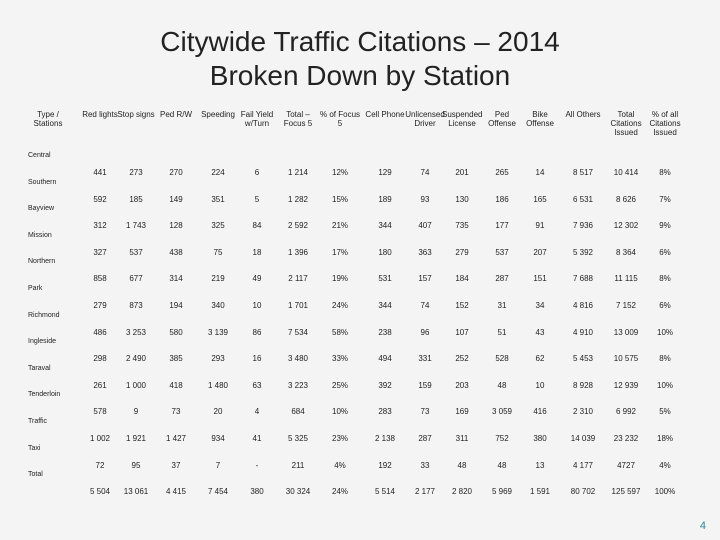 This screenshot has height=540, width=720. What do you see at coordinates (385, 114) in the screenshot?
I see `column-header: Cell Phone` at bounding box center [385, 114].